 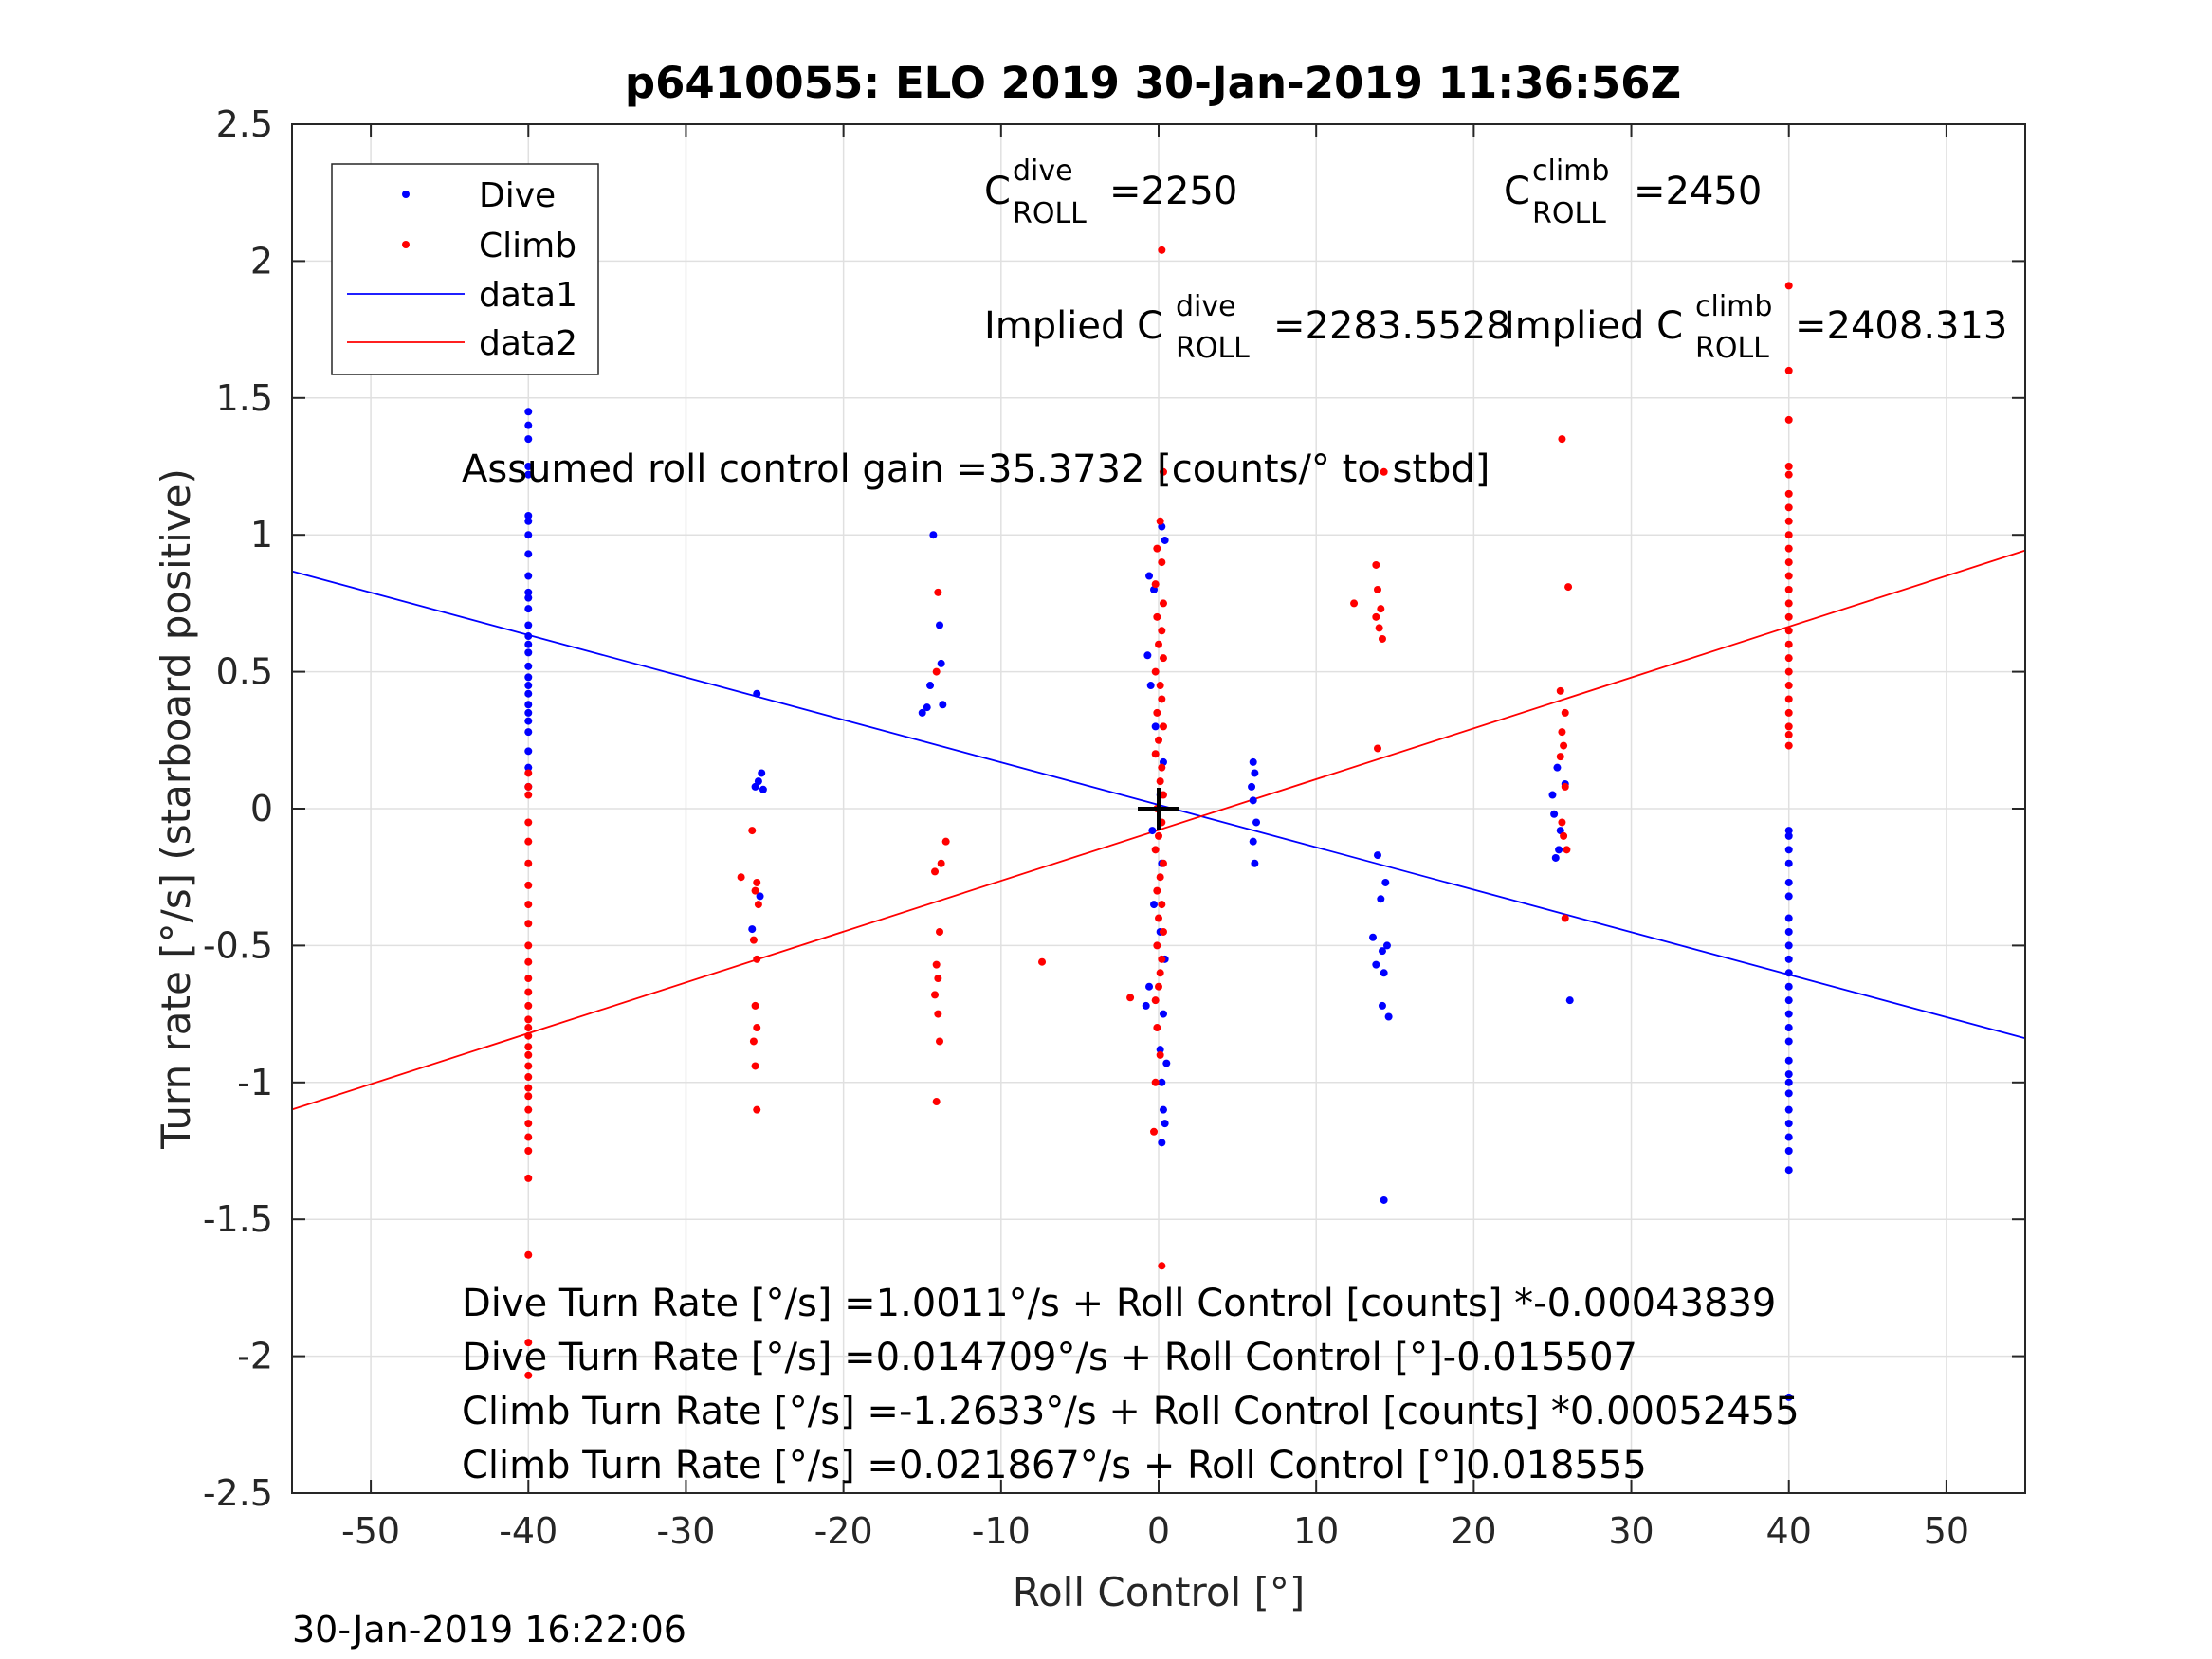 I want to click on y-tick-label: -2, so click(x=255, y=1356).